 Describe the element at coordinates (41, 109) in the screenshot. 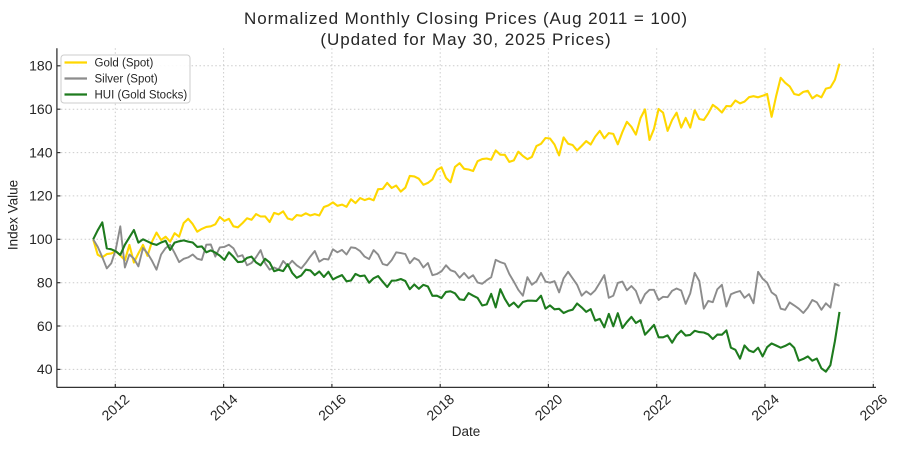

I see `svg-text: 160` at that location.